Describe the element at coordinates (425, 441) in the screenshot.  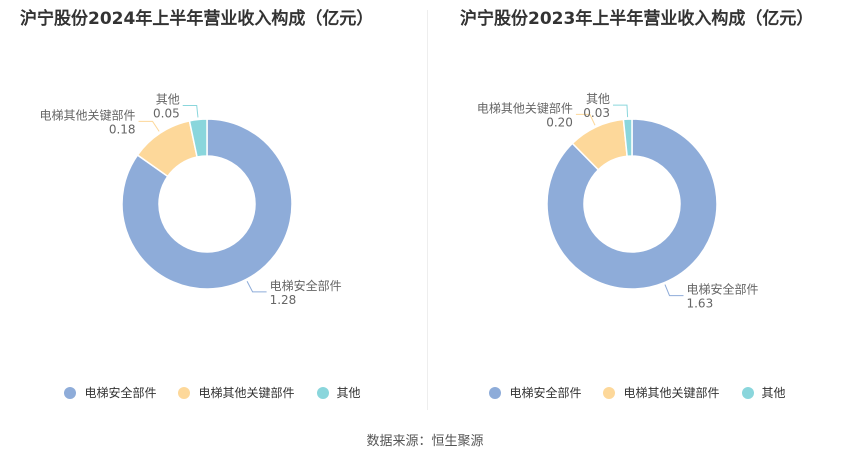
I see `data-source-note: 数据来源：恒生聚源` at that location.